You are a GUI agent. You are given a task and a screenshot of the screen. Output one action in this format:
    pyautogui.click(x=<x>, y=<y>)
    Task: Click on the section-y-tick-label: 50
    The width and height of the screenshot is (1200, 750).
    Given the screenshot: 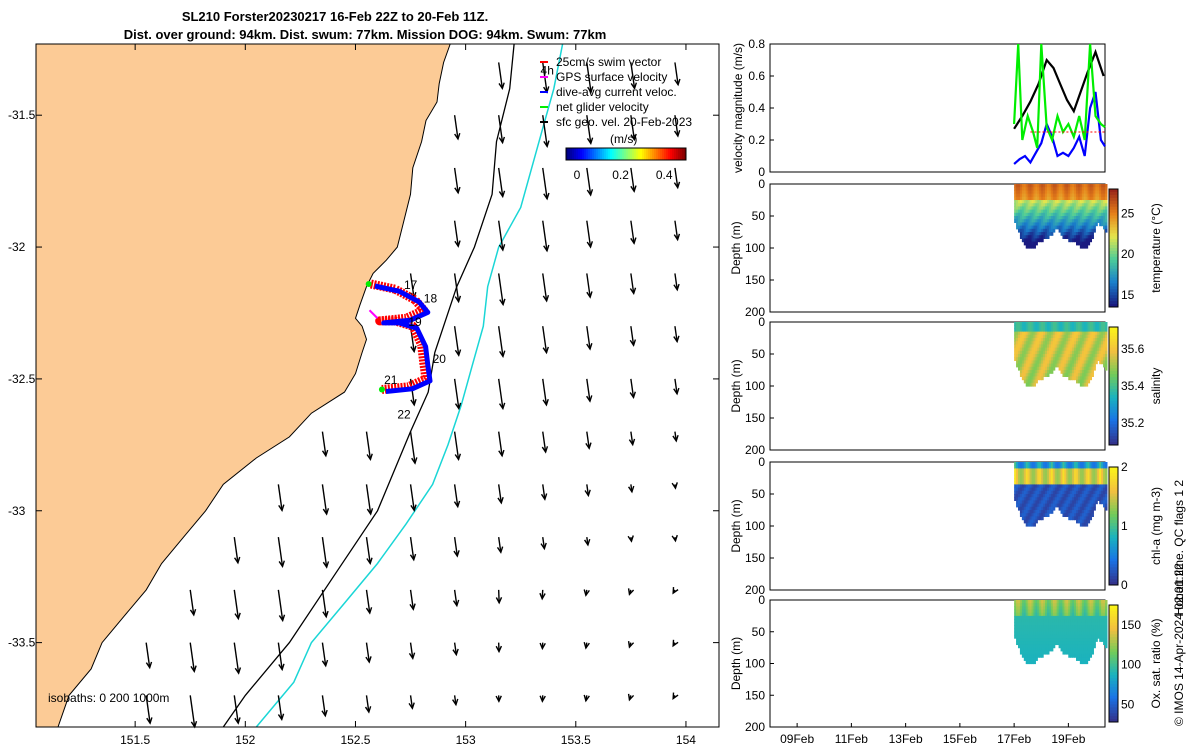 What is the action you would take?
    pyautogui.click(x=759, y=216)
    